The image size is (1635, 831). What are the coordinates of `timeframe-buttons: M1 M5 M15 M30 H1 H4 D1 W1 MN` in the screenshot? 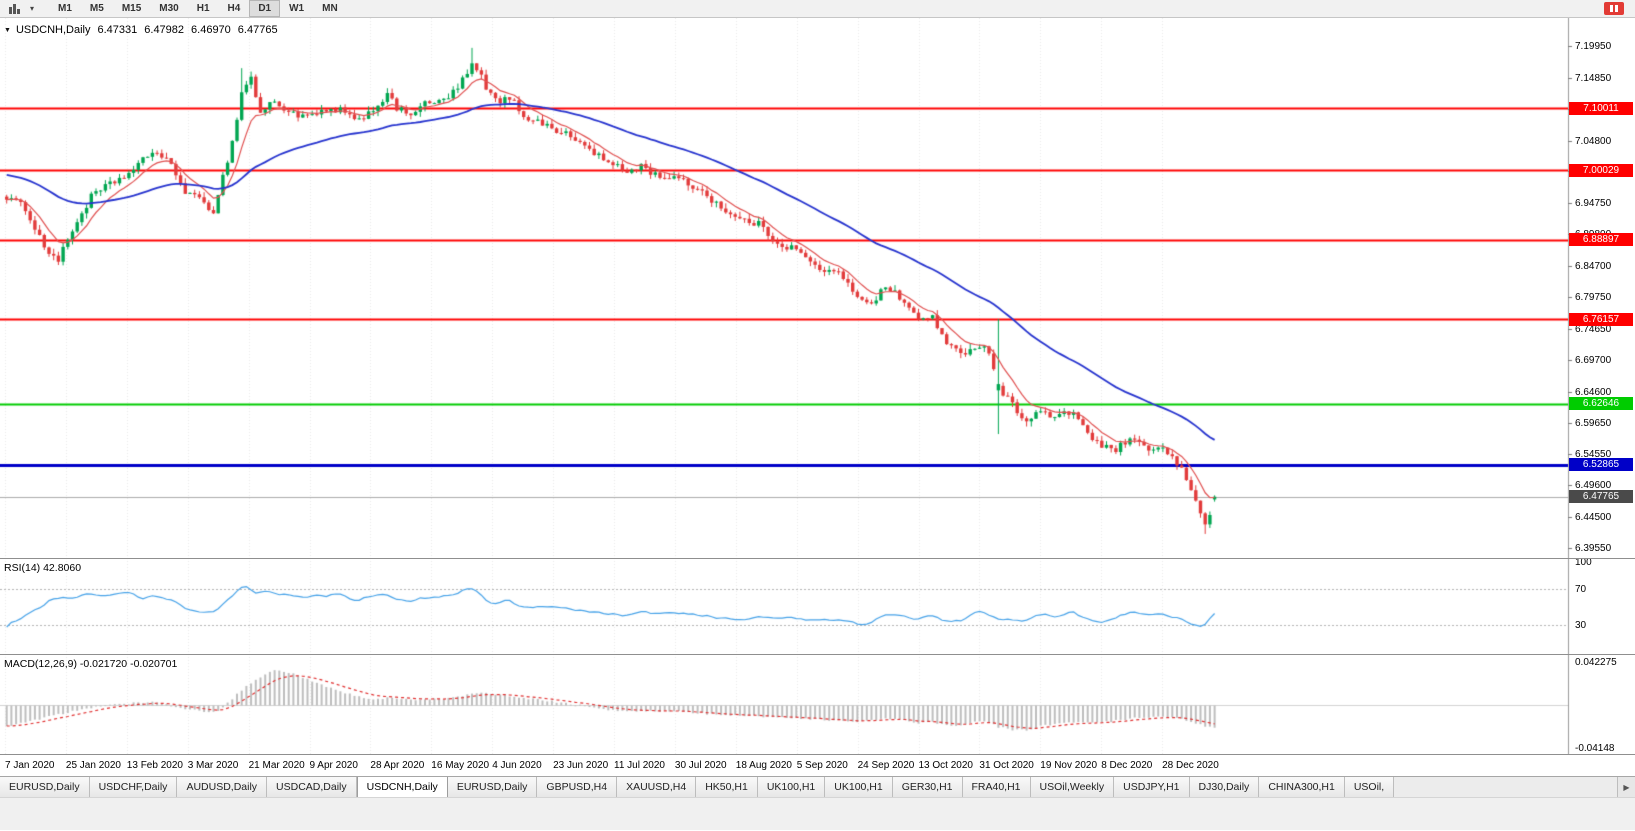 It's located at (198, 8).